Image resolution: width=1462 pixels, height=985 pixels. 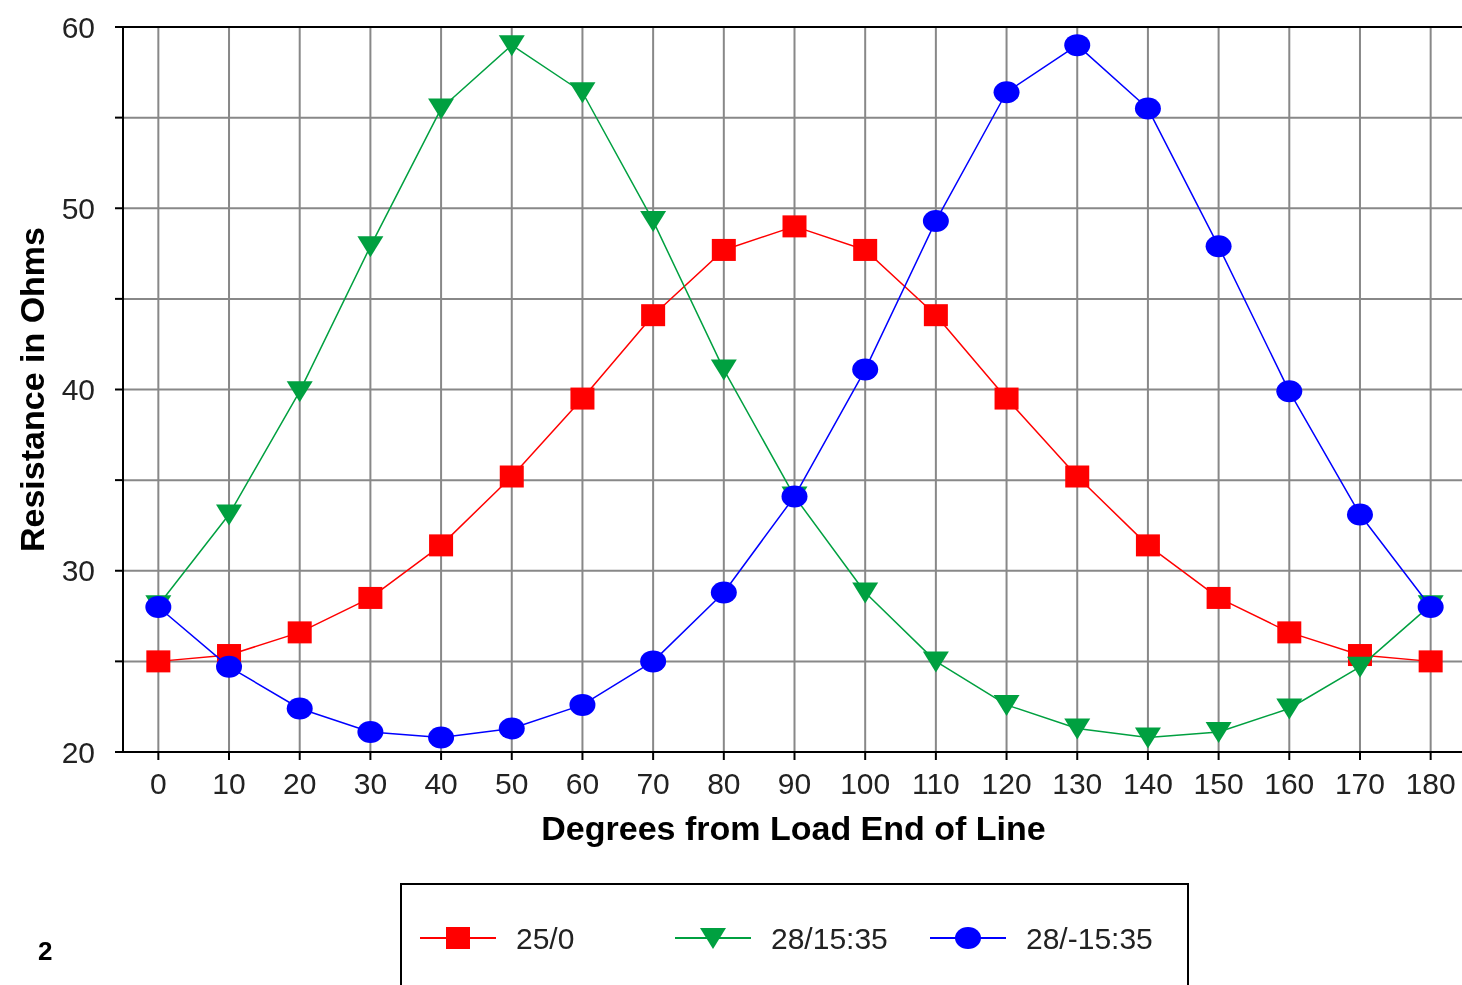 What do you see at coordinates (512, 783) in the screenshot?
I see `x-tick-label: 50` at bounding box center [512, 783].